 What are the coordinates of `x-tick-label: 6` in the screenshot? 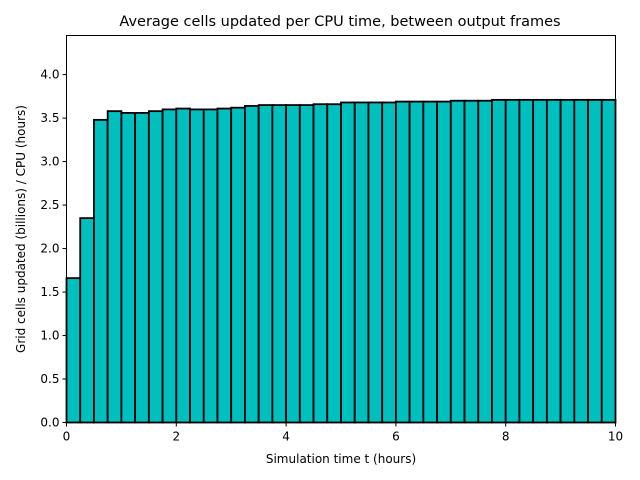 It's located at (396, 437).